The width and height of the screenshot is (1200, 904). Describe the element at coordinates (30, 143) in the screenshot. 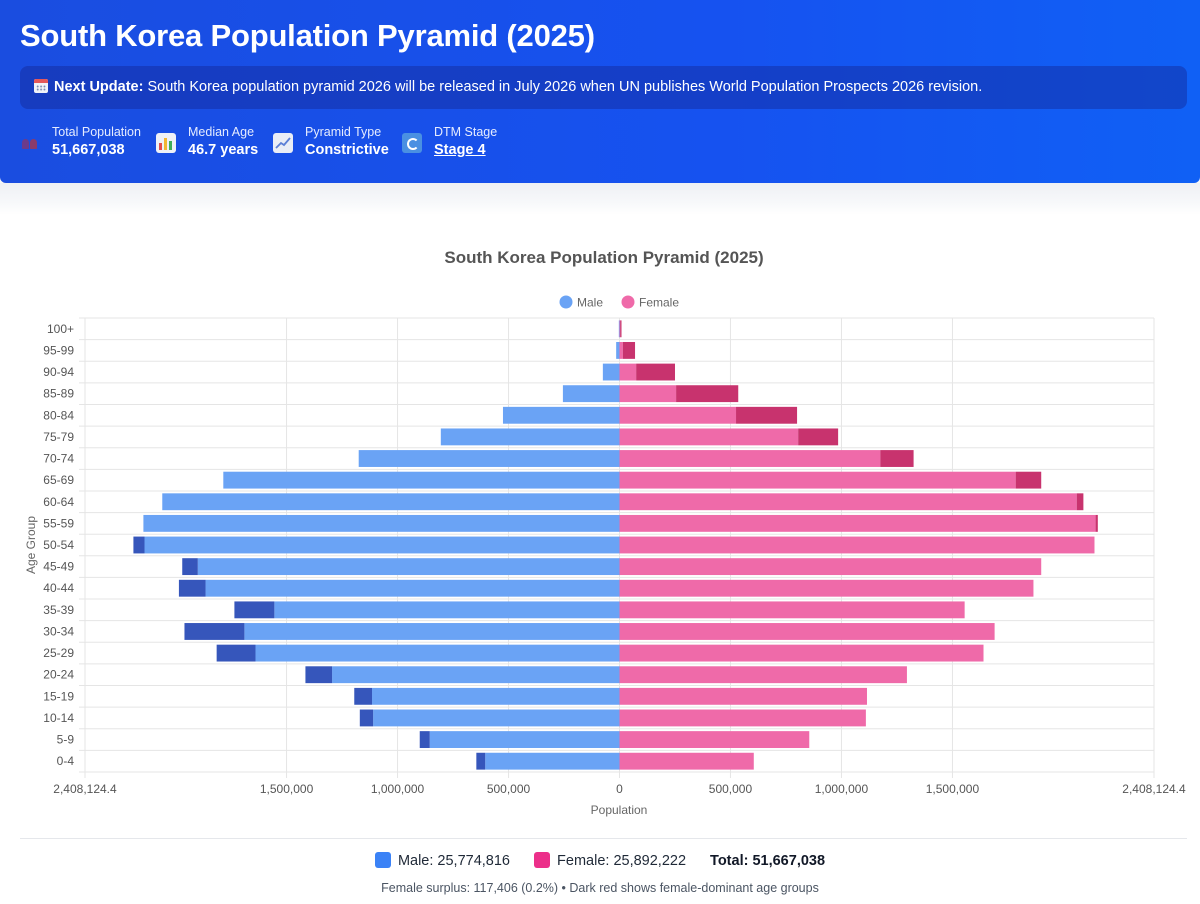

I see `people-icon` at that location.